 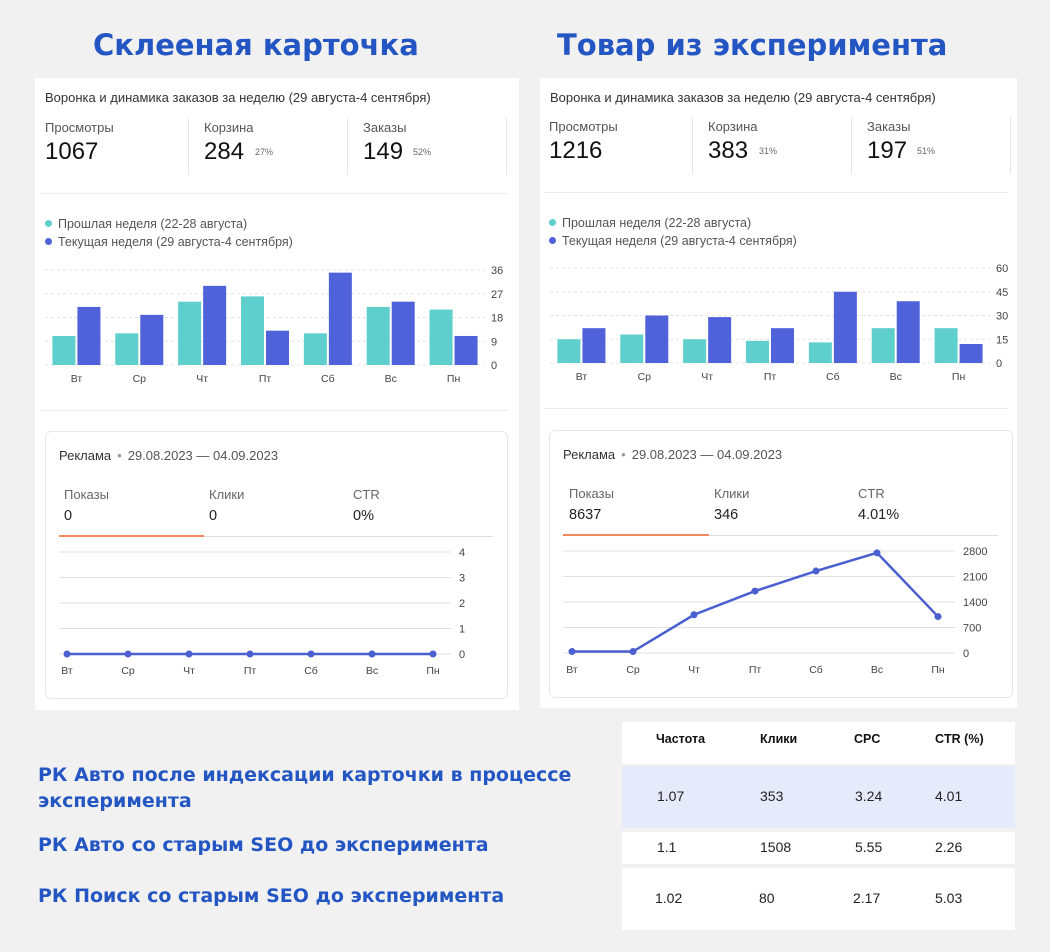 What do you see at coordinates (497, 319) in the screenshot?
I see `y-tick-label: 18` at bounding box center [497, 319].